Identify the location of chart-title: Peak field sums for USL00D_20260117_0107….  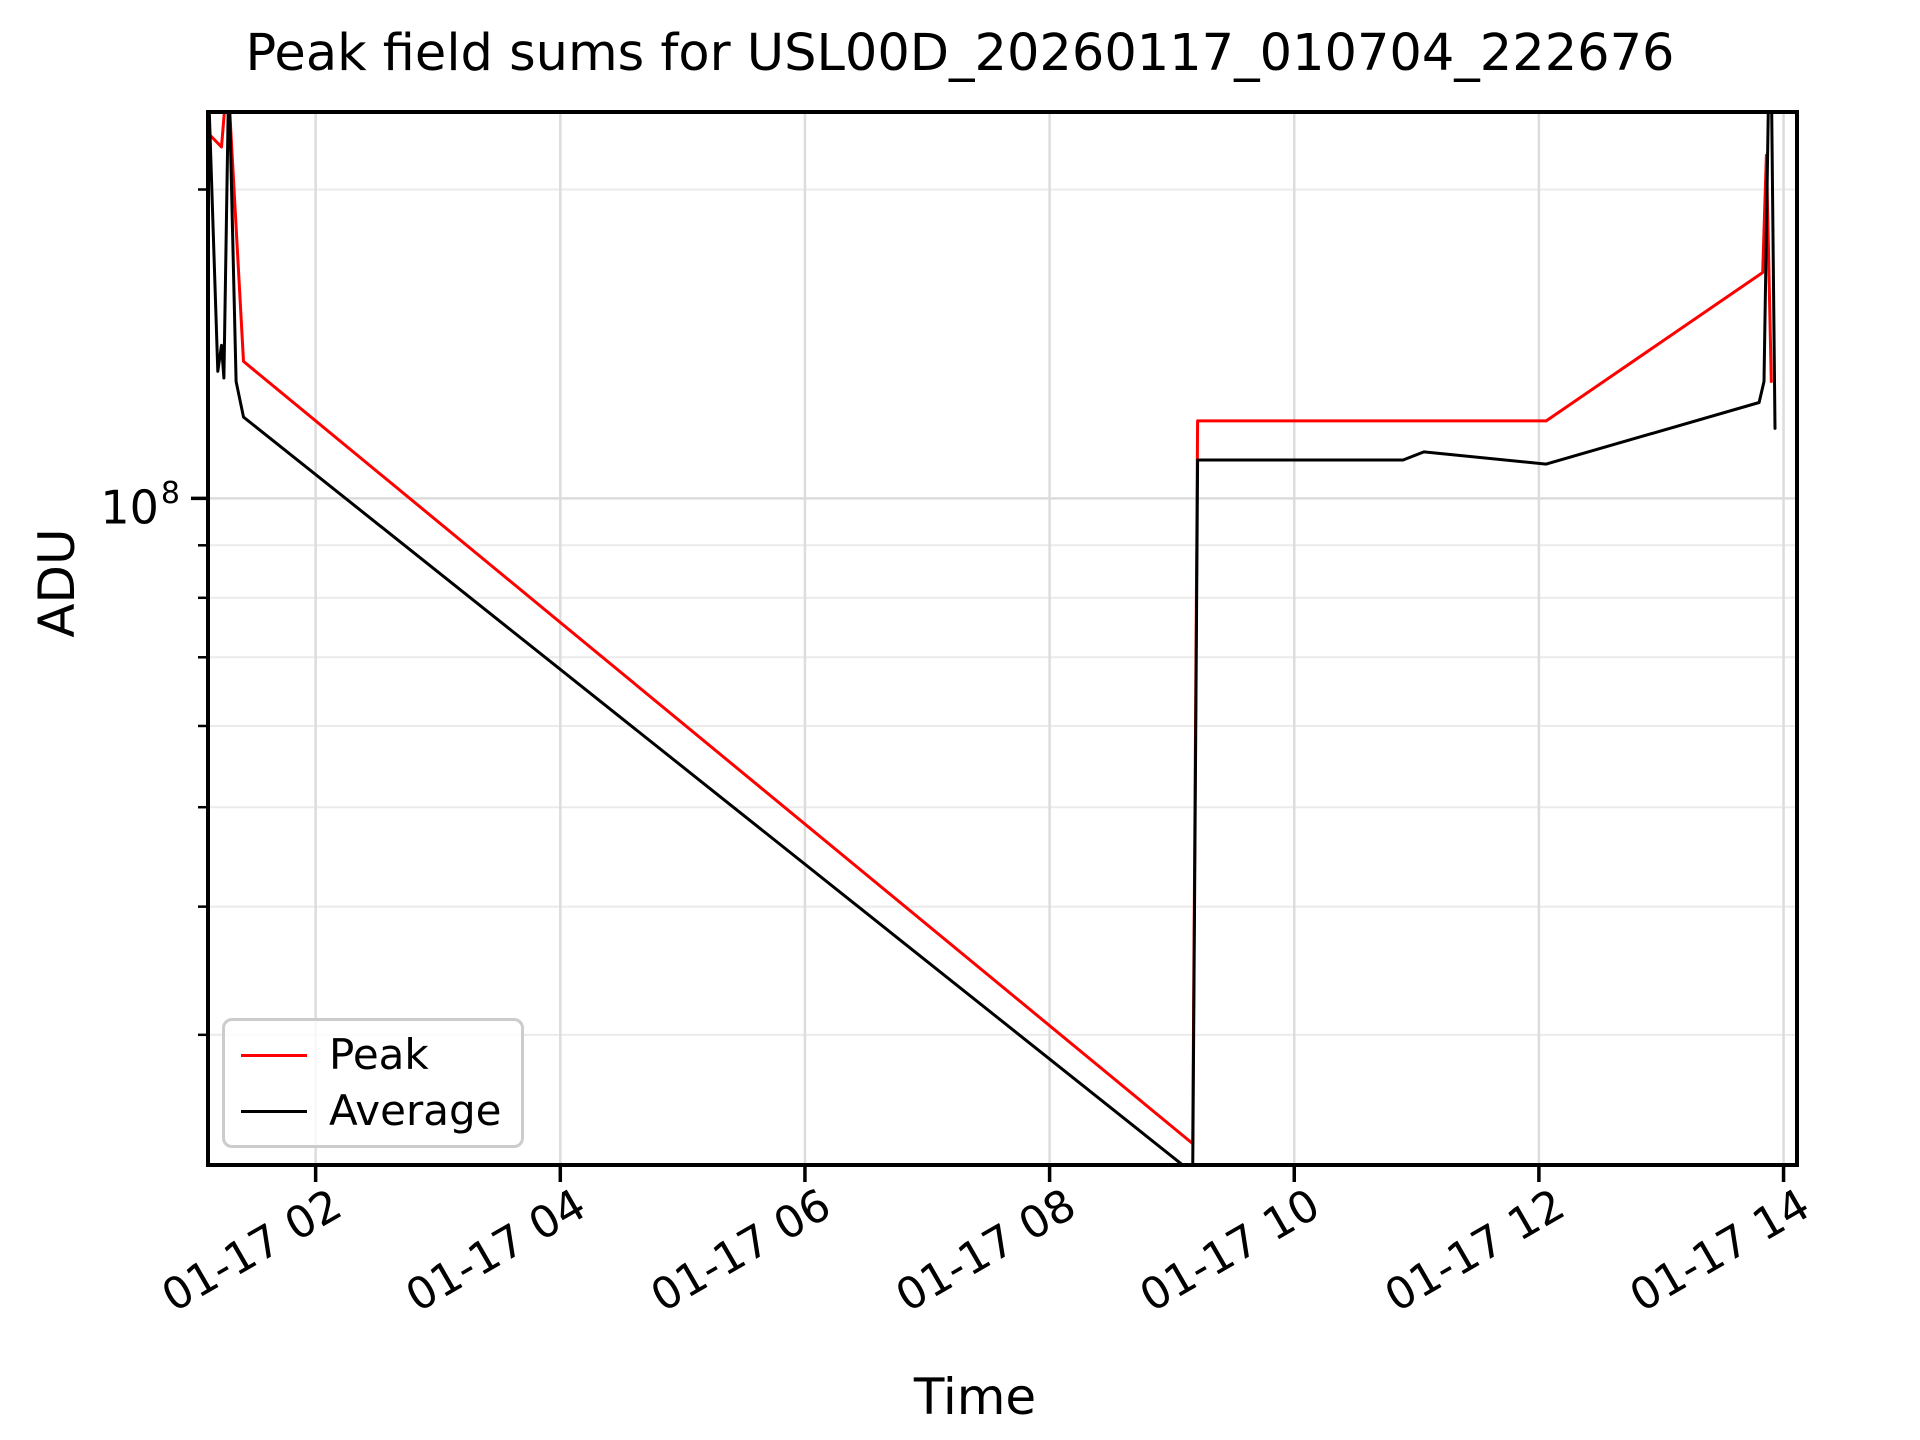
(960, 53).